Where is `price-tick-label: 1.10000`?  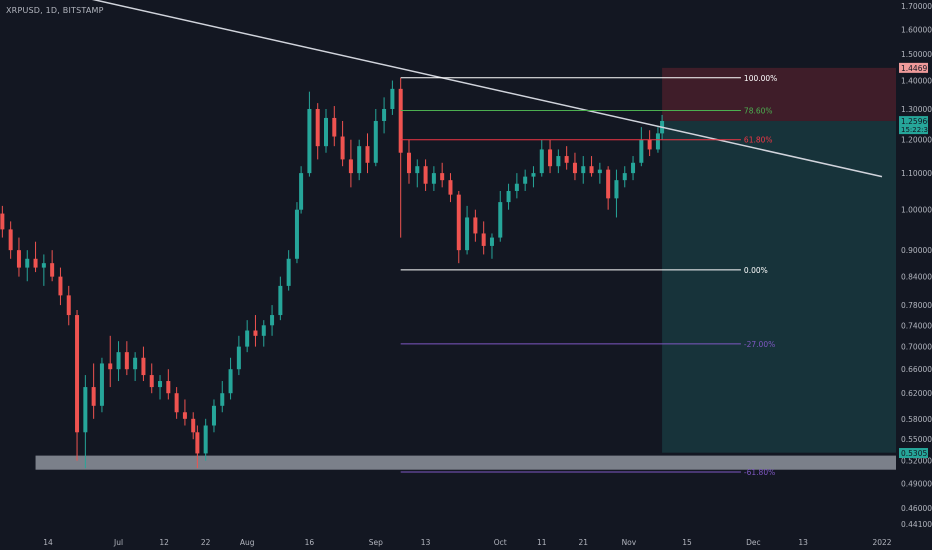 price-tick-label: 1.10000 is located at coordinates (916, 173).